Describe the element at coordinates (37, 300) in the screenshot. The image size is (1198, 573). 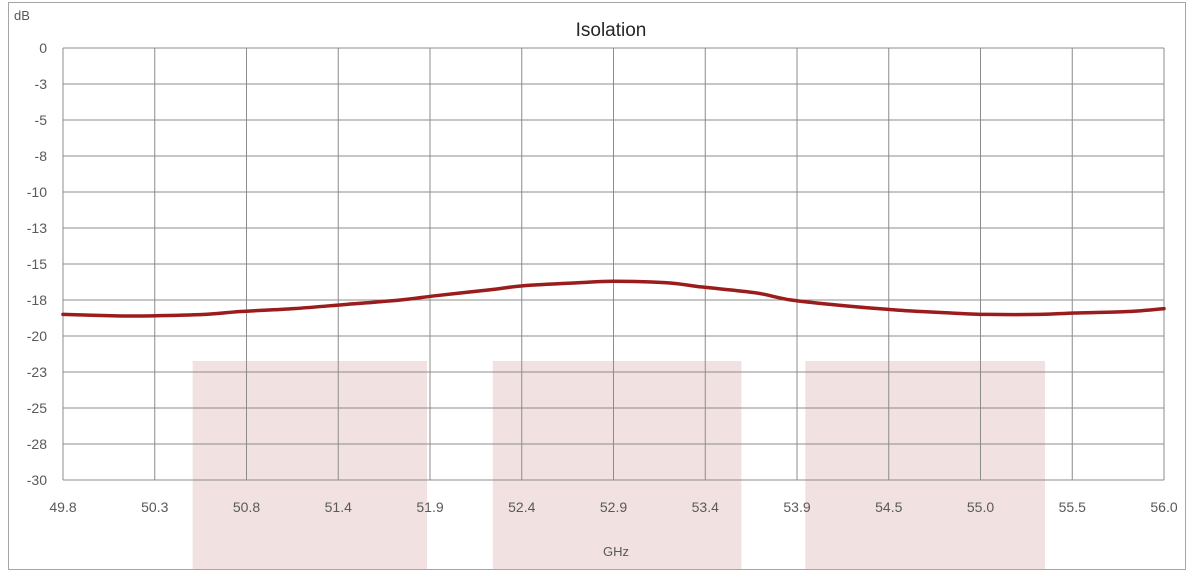
I see `y-tick-label: -18` at that location.